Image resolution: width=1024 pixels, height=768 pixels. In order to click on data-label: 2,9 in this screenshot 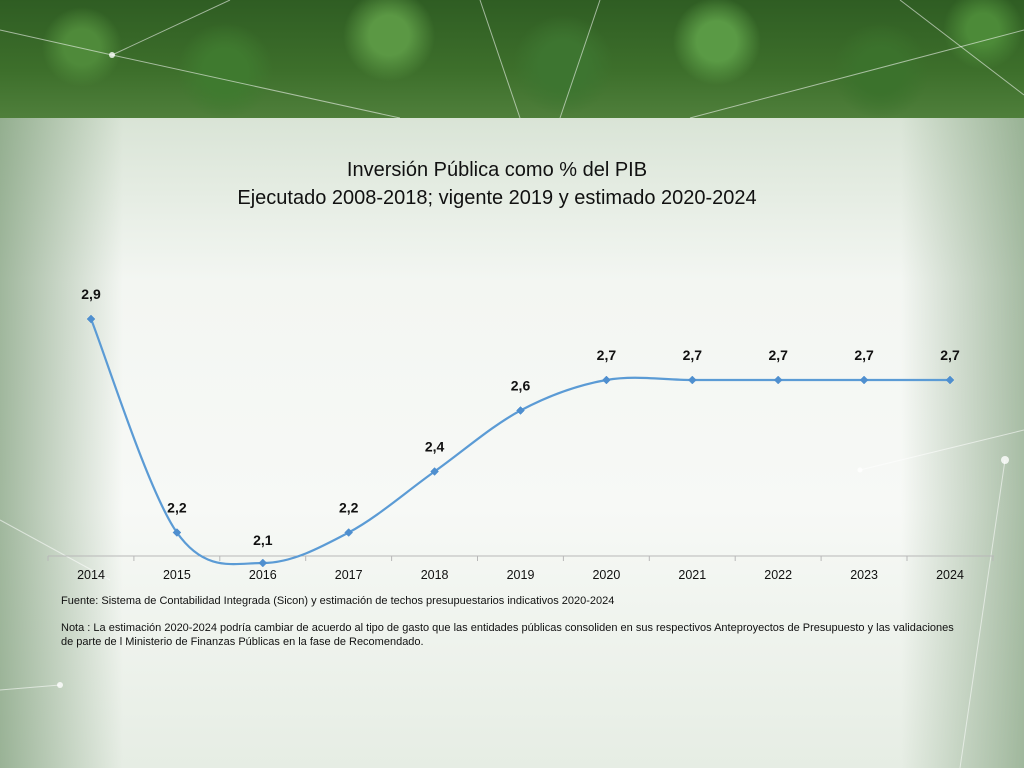, I will do `click(91, 294)`.